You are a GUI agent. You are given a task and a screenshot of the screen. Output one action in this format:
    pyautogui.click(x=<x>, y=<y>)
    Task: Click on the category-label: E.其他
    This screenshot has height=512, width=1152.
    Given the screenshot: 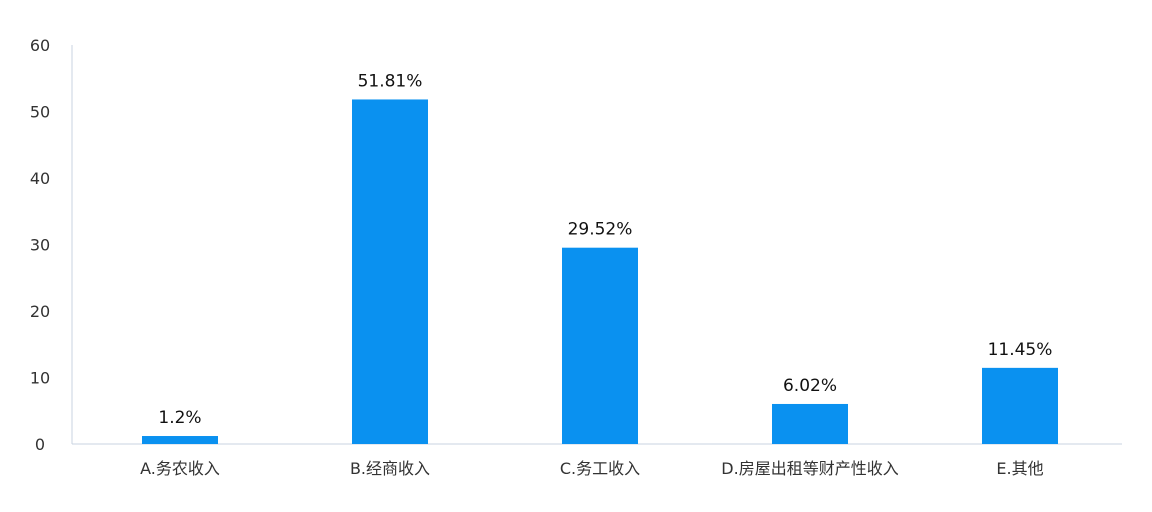 What is the action you would take?
    pyautogui.click(x=1019, y=468)
    